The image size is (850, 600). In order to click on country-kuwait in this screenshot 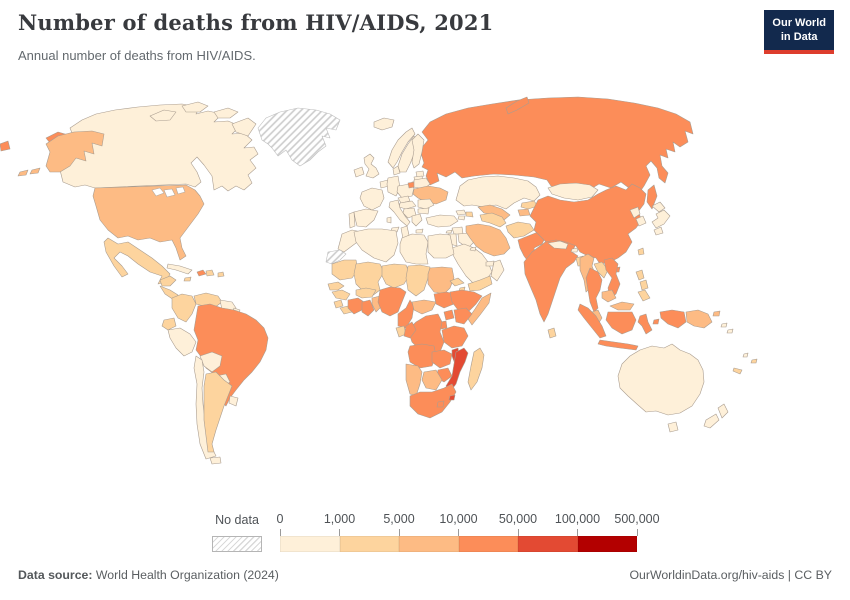, I will do `click(473, 249)`.